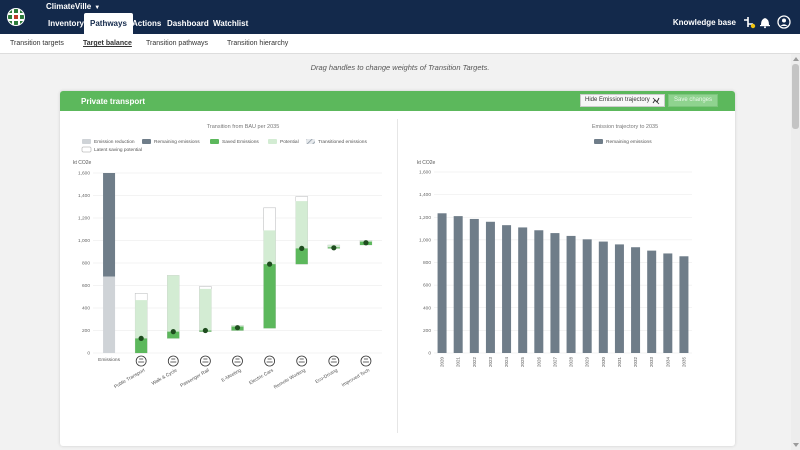 This screenshot has width=800, height=450. What do you see at coordinates (66, 23) in the screenshot?
I see `nav-tab-inventory: Inventory` at bounding box center [66, 23].